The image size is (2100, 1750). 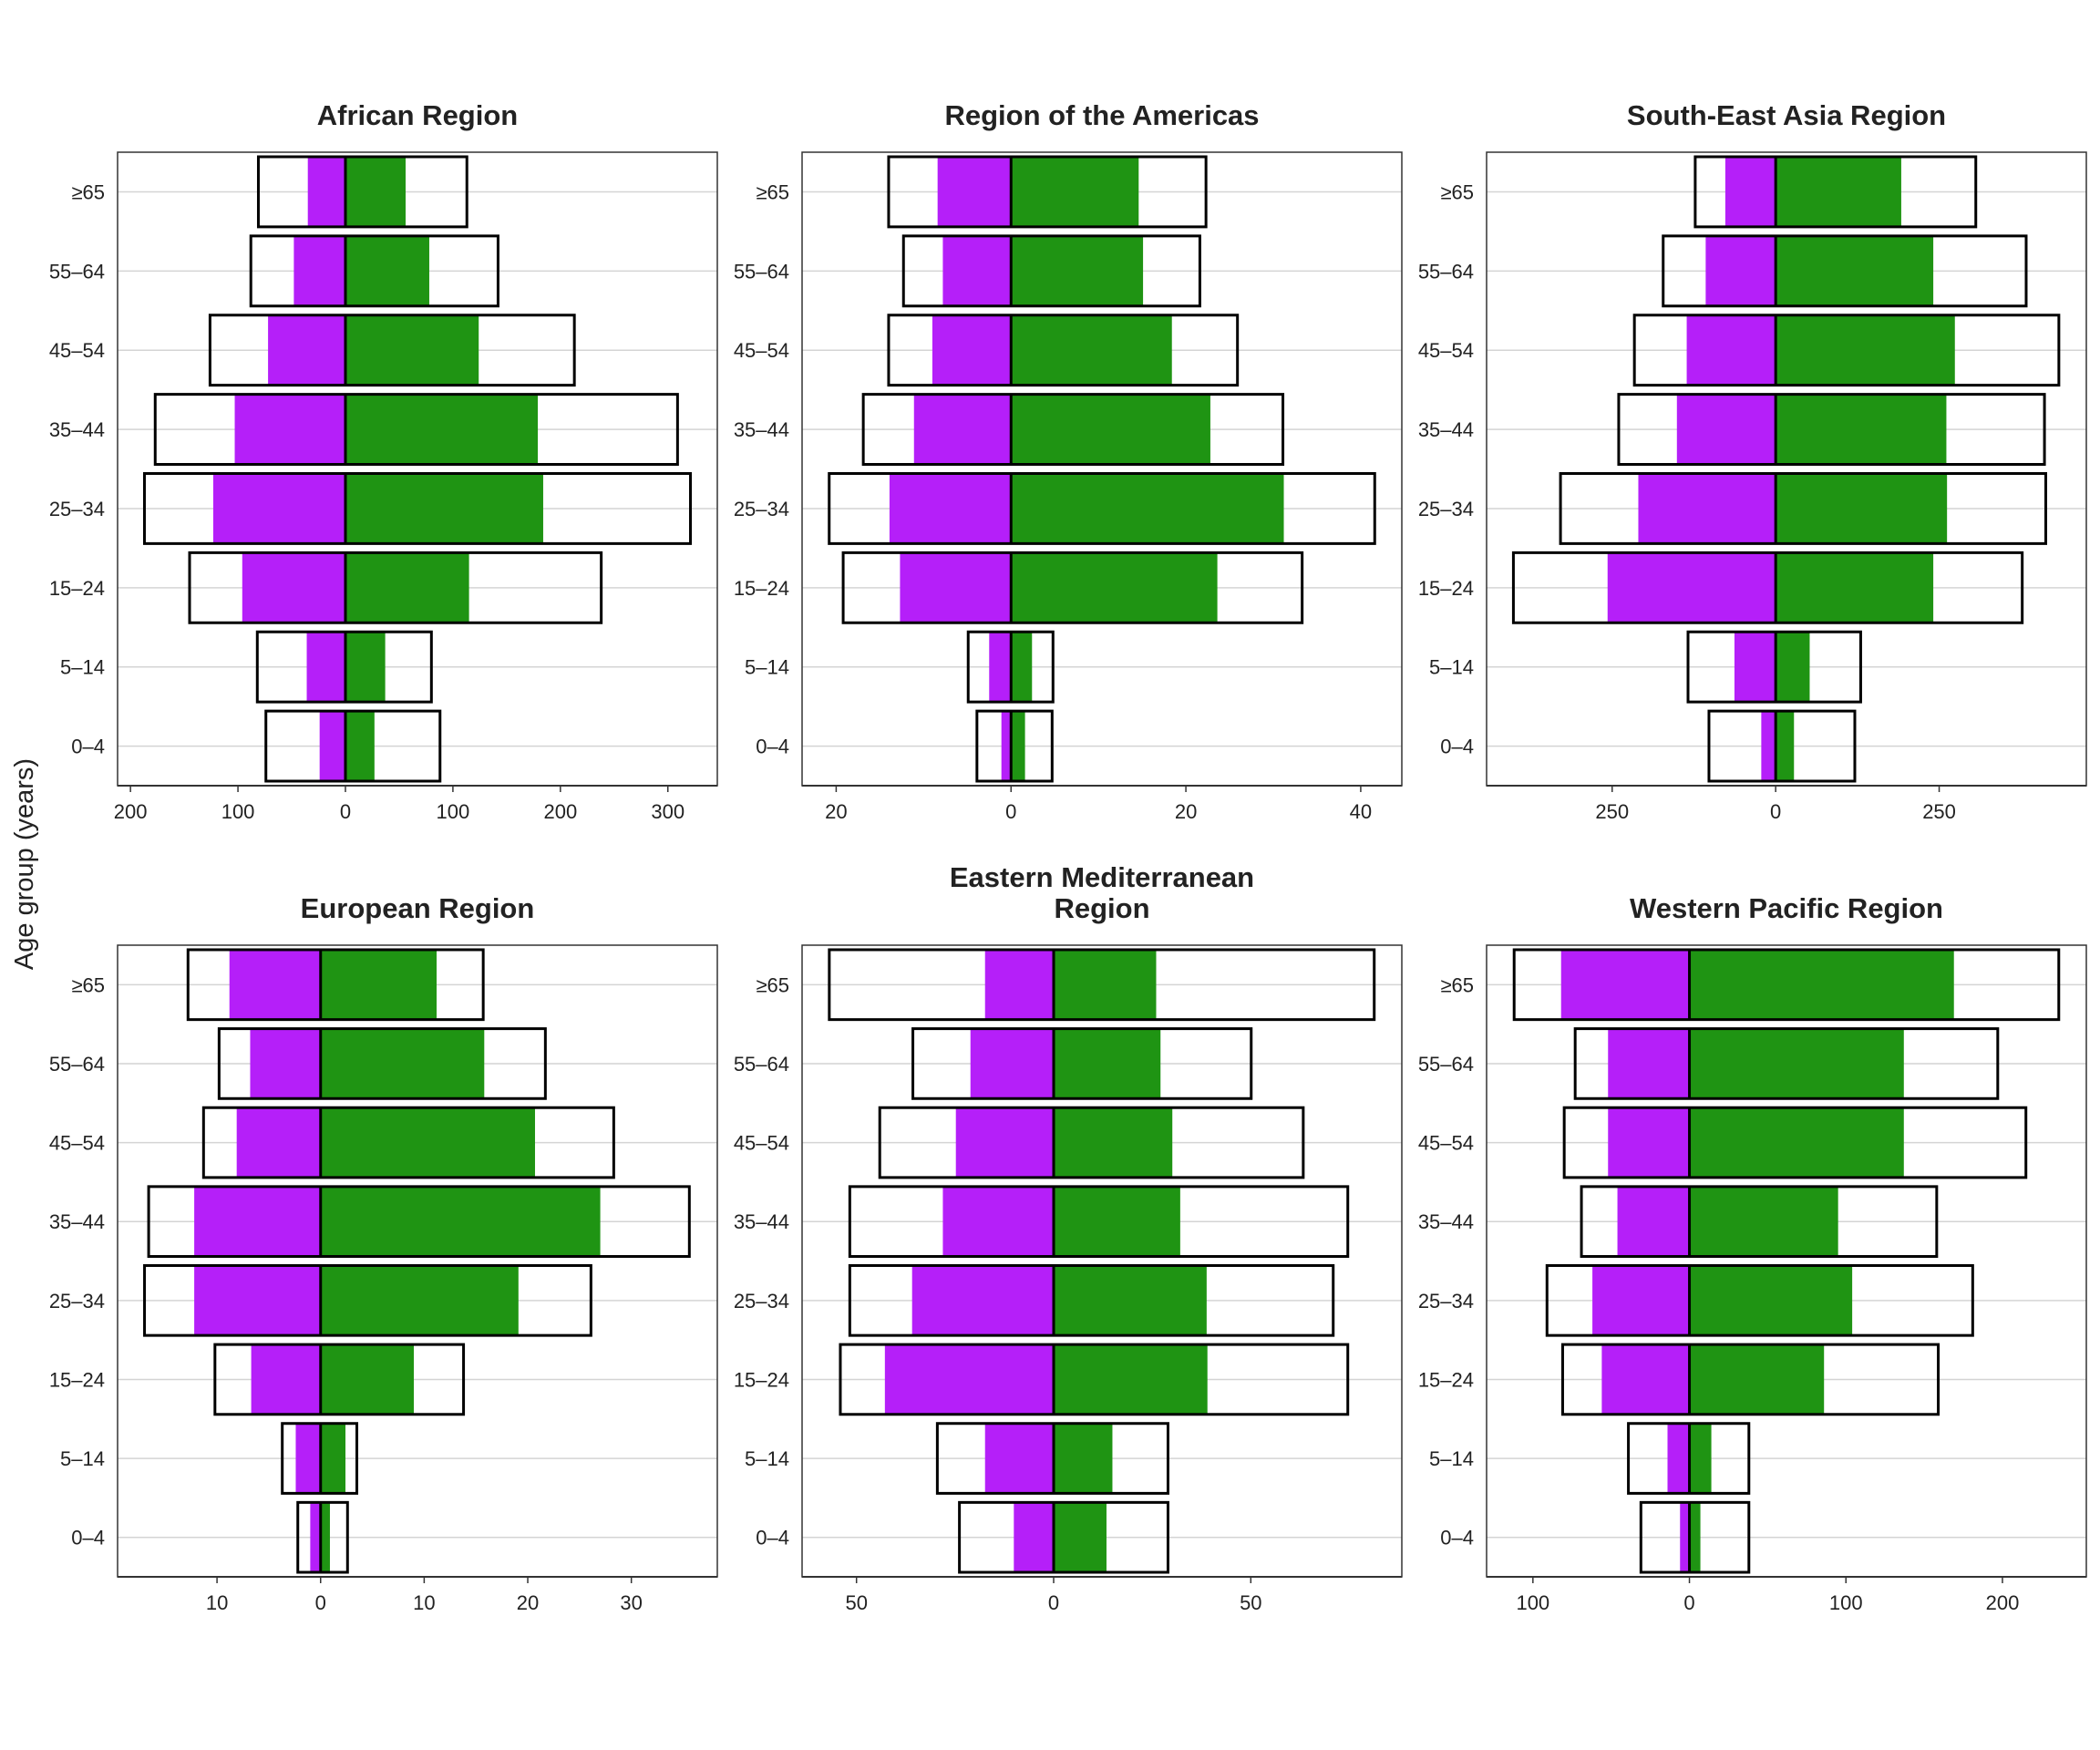 I want to click on x-tick-label: 20, so click(x=528, y=1602).